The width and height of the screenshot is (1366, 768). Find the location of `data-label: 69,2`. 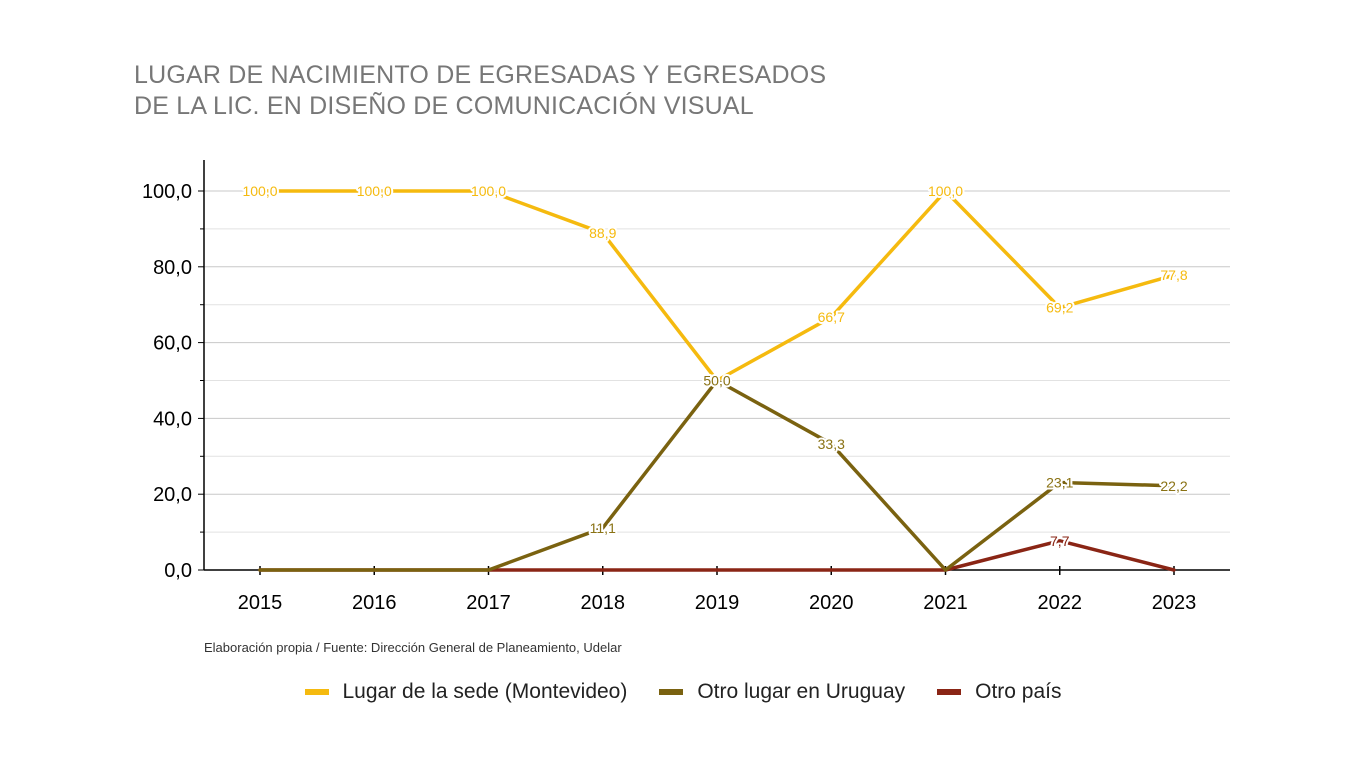

data-label: 69,2 is located at coordinates (1059, 308).